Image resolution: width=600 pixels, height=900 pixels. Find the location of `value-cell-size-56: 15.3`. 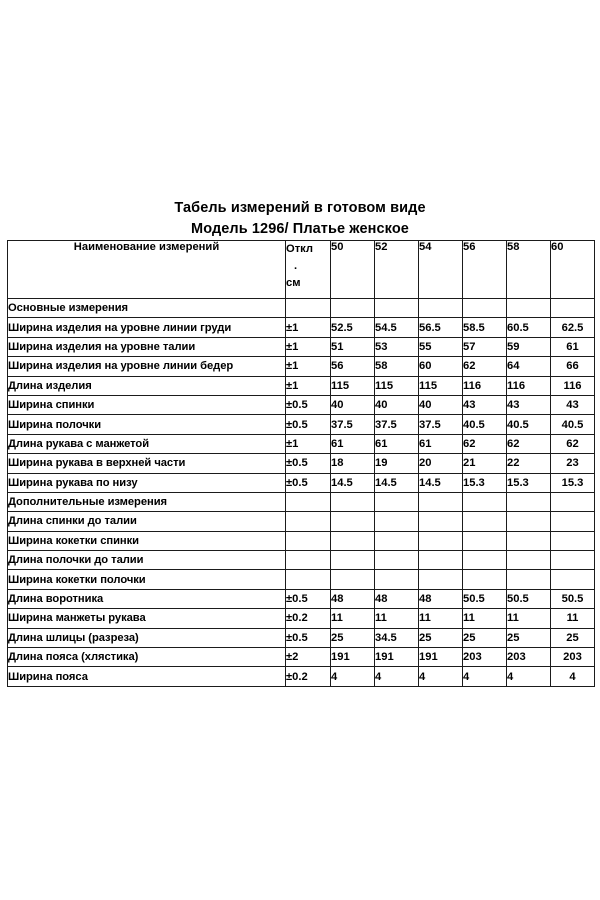

value-cell-size-56: 15.3 is located at coordinates (484, 482).